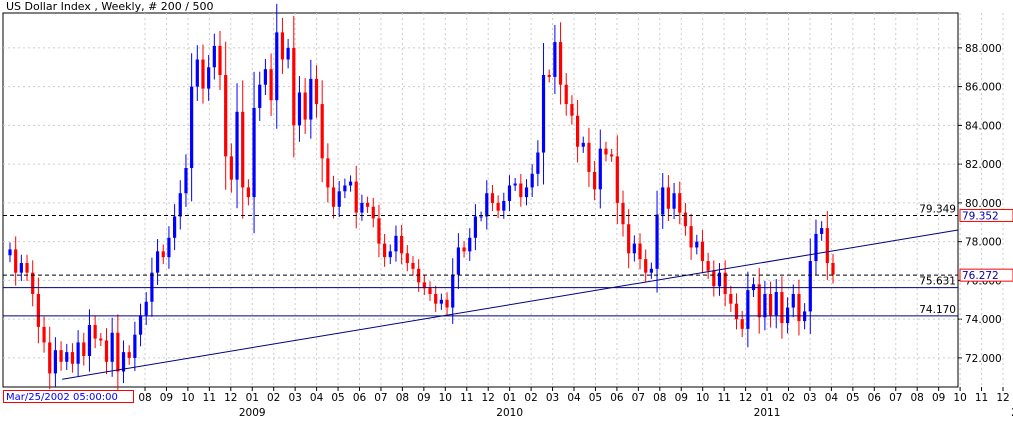 Image resolution: width=1013 pixels, height=432 pixels. What do you see at coordinates (986, 215) in the screenshot?
I see `price-marker-box` at bounding box center [986, 215].